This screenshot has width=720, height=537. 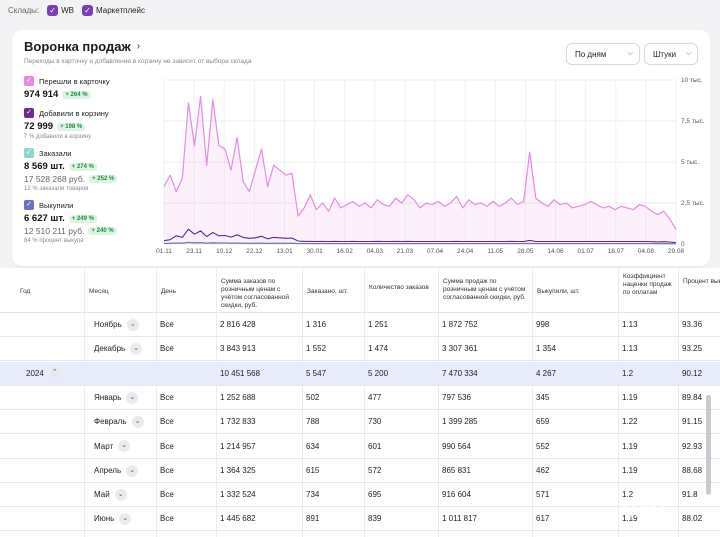 I want to click on collapse-icon: ⌃, so click(x=54, y=373).